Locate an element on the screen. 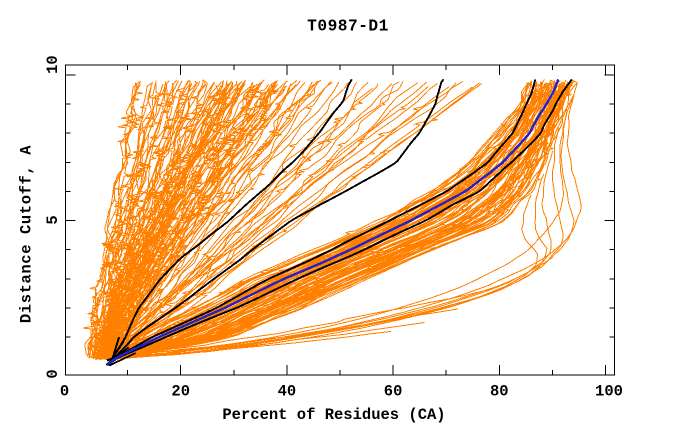 This screenshot has width=680, height=445. svg-text: Percent of Residues (CA) is located at coordinates (333, 415).